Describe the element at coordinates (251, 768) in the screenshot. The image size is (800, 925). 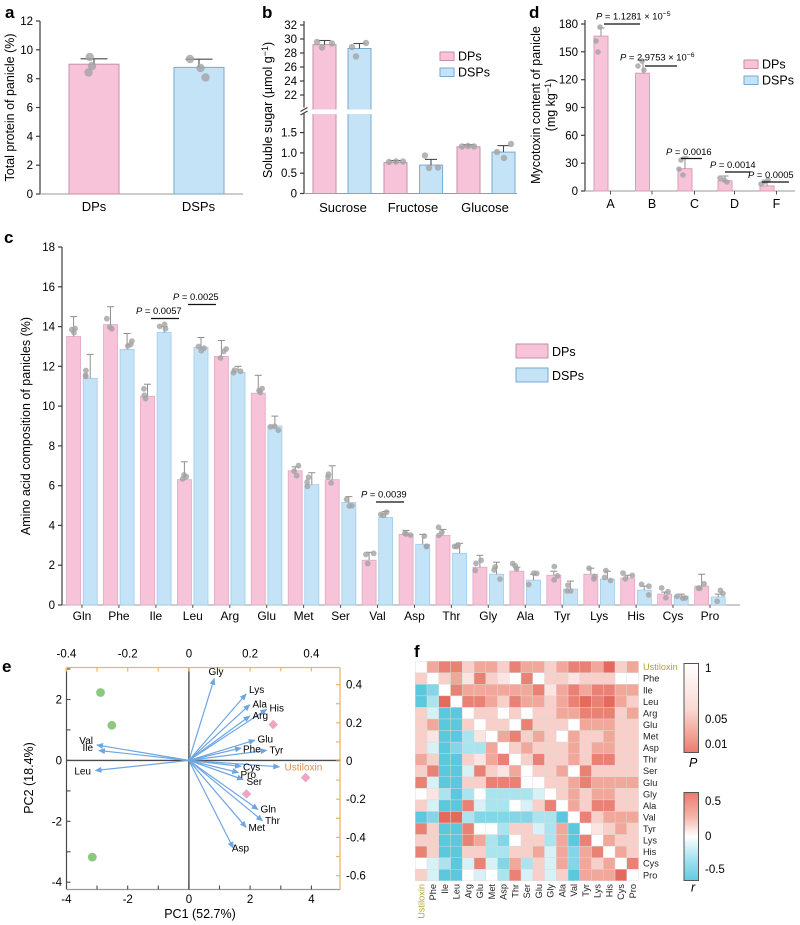
I see `svg-text: Cys` at that location.